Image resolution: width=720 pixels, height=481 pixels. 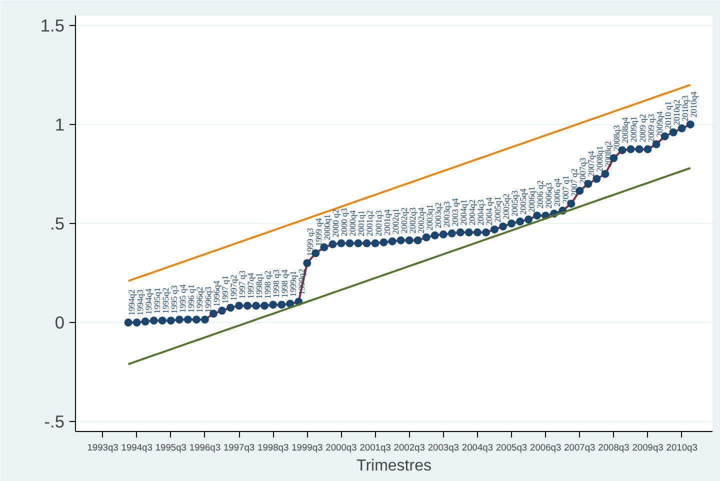 I want to click on annotation: 2006 q2, so click(x=540, y=194).